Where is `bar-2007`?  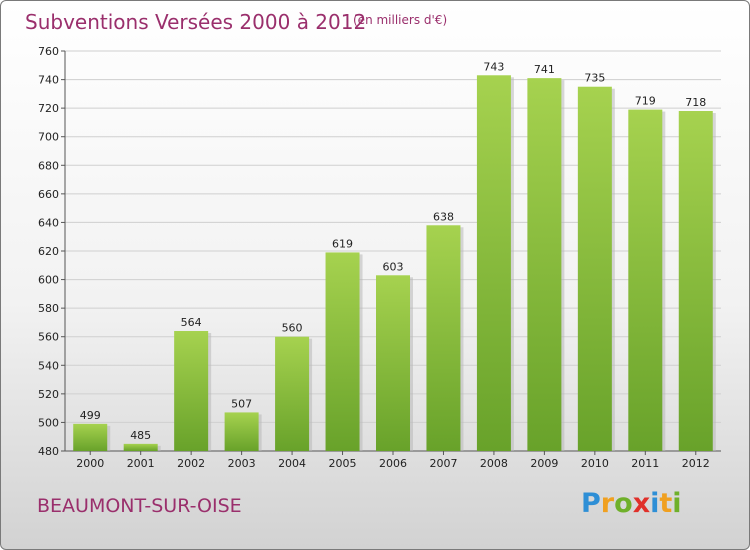
bar-2007 is located at coordinates (443, 338).